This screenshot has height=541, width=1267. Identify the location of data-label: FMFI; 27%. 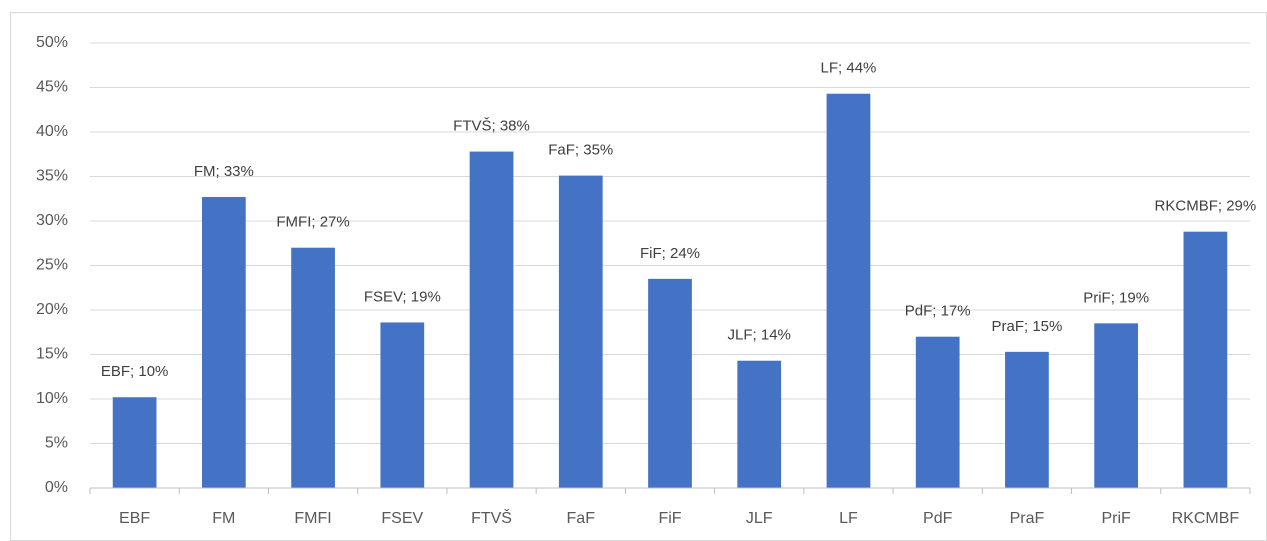
(312, 222).